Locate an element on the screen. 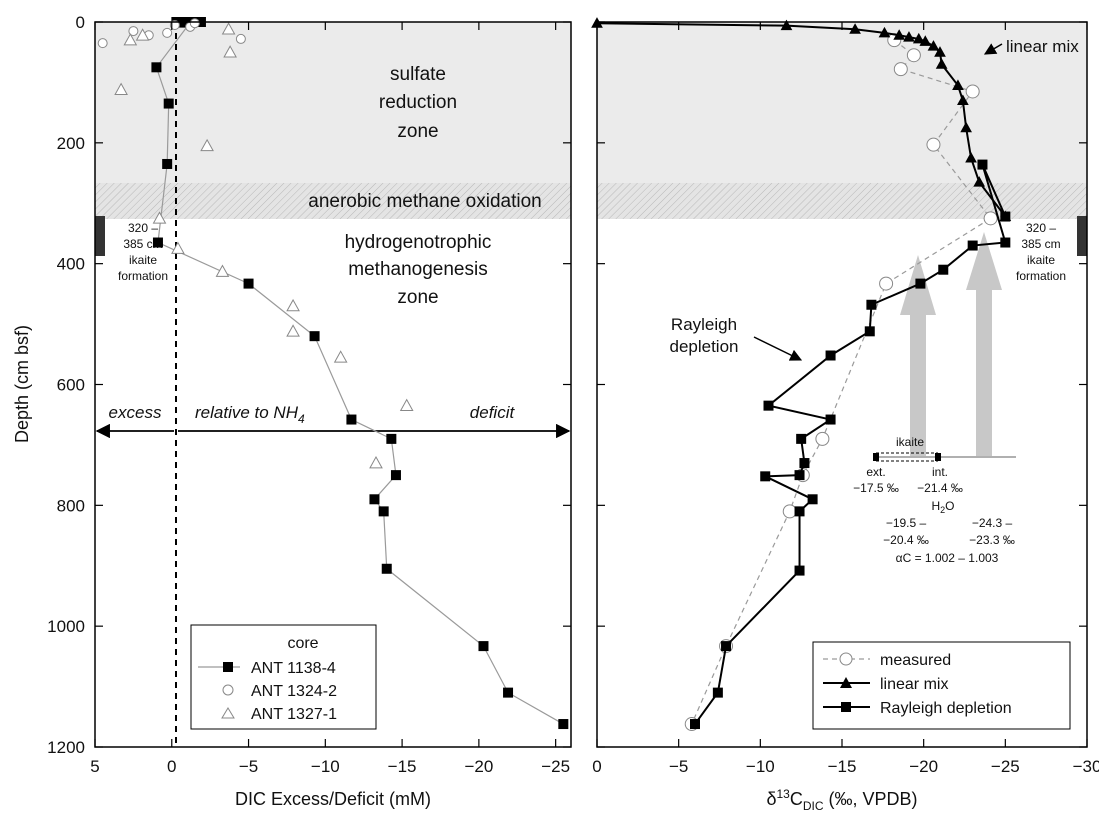  ikaite-ext-marker is located at coordinates (876, 457).